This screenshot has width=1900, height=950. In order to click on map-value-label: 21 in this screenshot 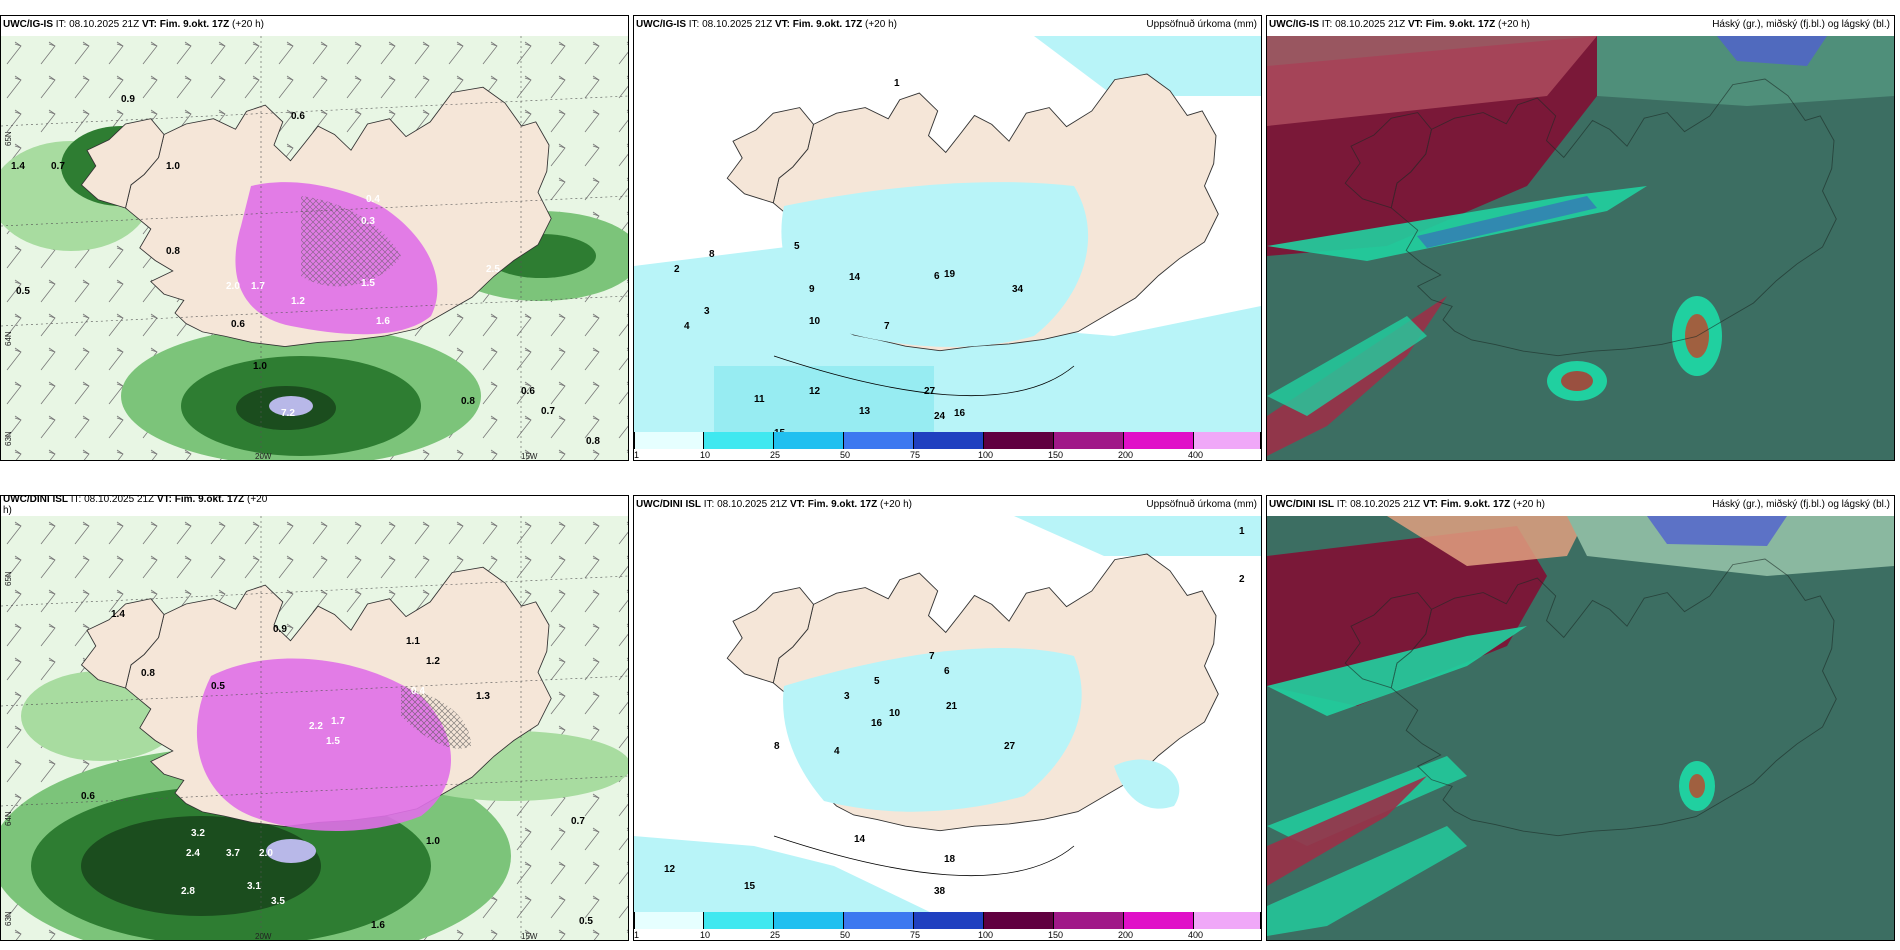, I will do `click(952, 706)`.